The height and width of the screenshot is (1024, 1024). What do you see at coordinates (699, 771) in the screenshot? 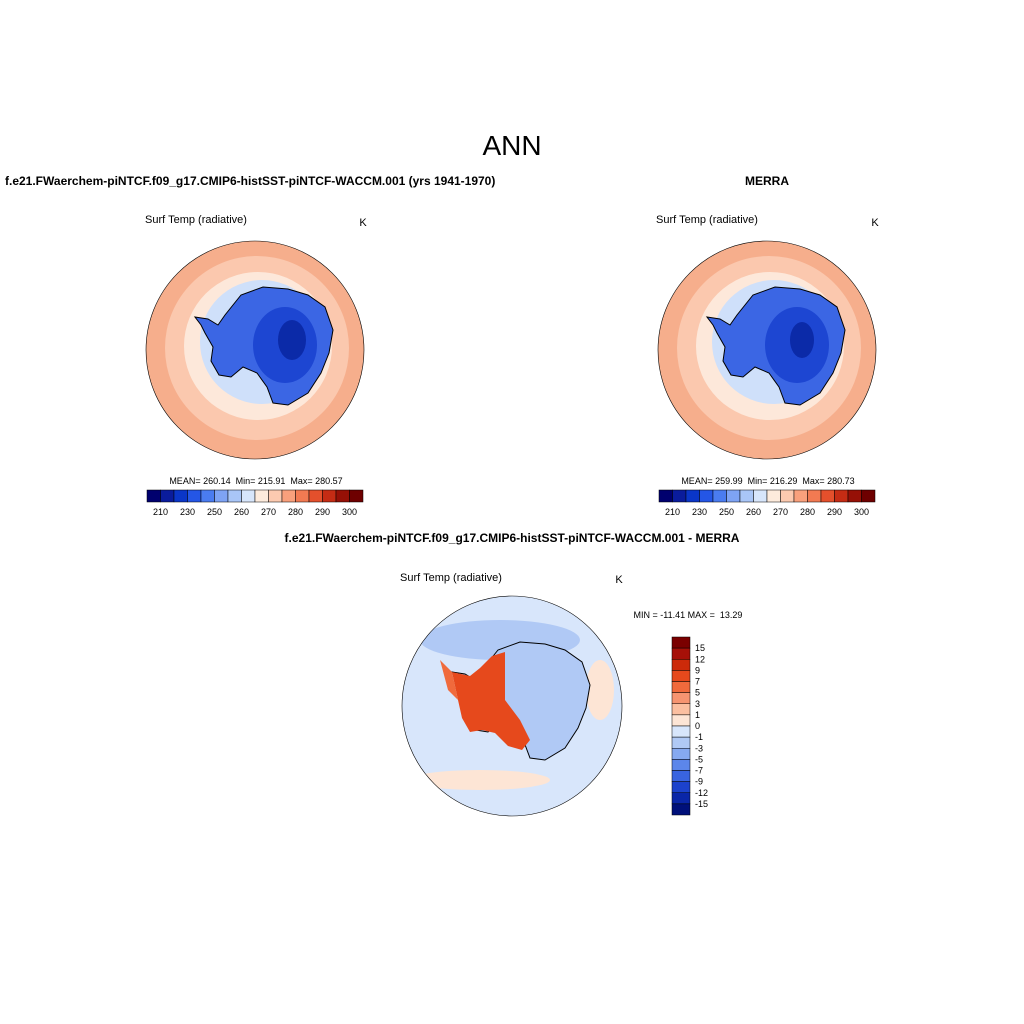
I see `colorbar-label: -7` at bounding box center [699, 771].